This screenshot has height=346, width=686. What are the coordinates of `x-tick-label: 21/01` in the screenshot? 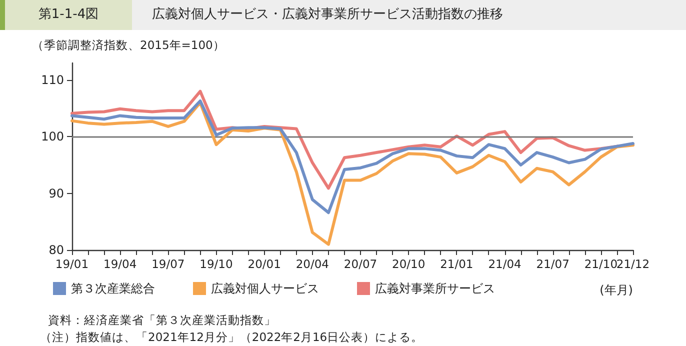 It's located at (457, 264).